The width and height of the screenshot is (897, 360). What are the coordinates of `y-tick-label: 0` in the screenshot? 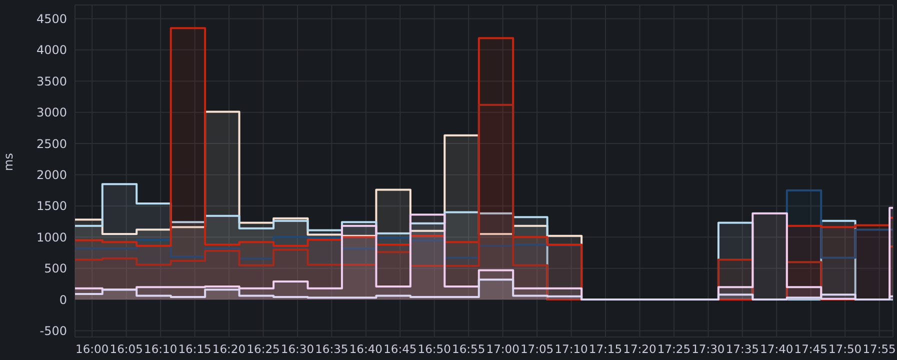 It's located at (63, 299).